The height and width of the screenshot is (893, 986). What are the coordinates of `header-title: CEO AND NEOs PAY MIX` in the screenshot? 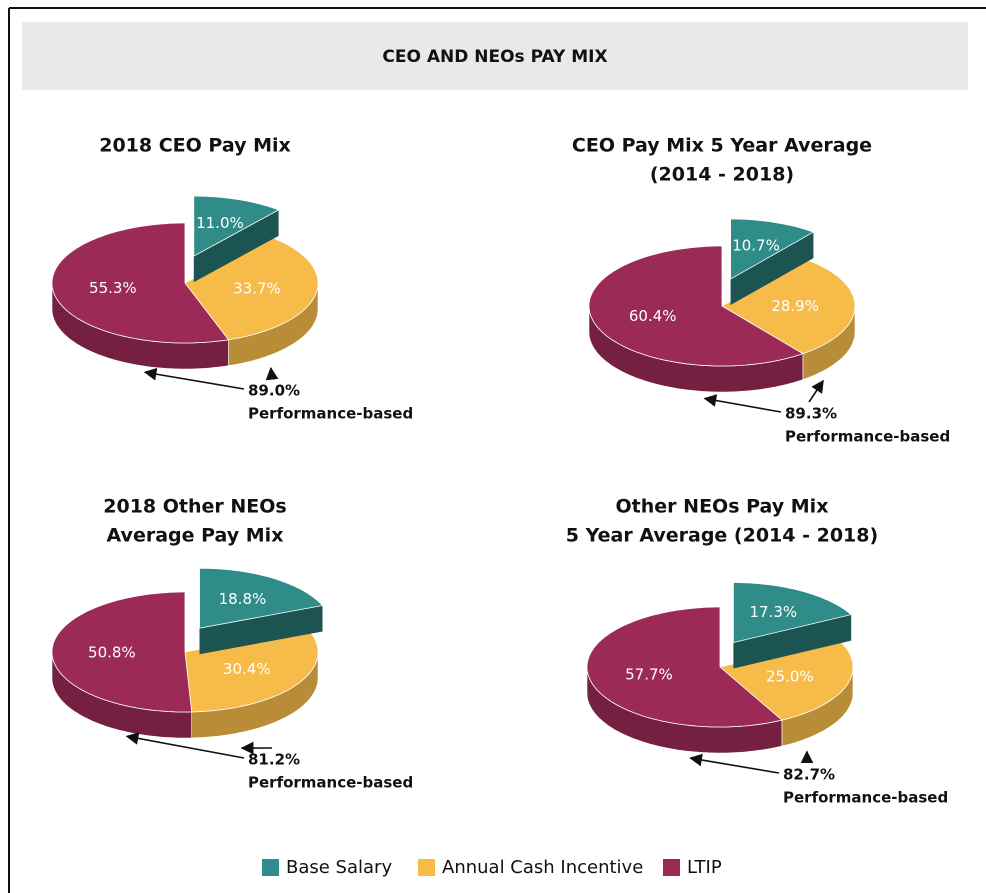 It's located at (494, 57).